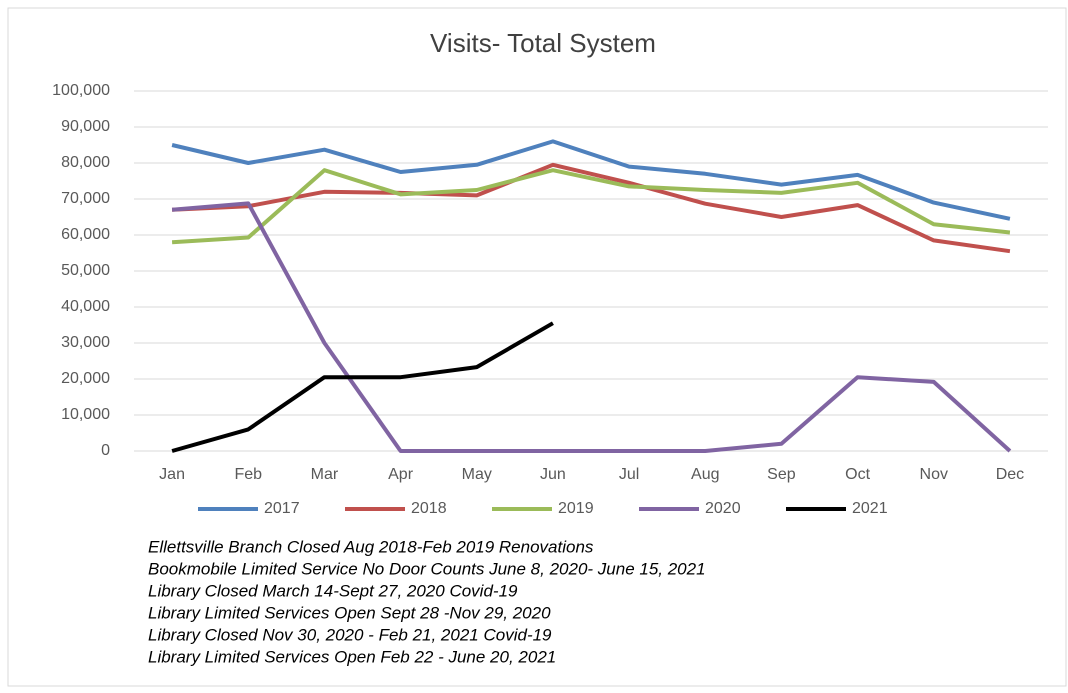 This screenshot has height=693, width=1068. Describe the element at coordinates (325, 474) in the screenshot. I see `x-tick-label: Mar` at that location.